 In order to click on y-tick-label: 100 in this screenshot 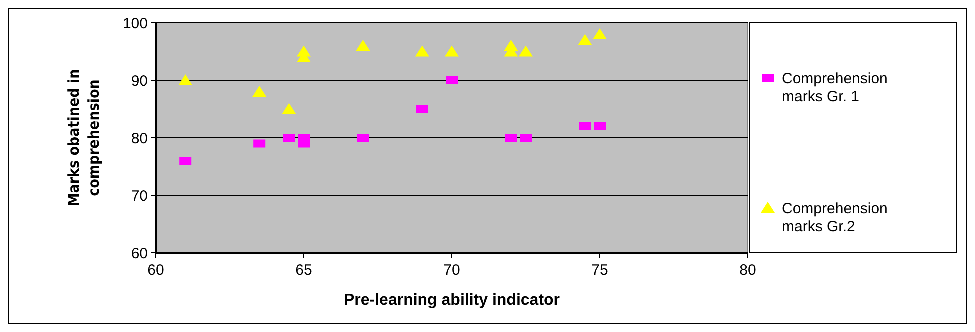, I will do `click(135, 23)`.